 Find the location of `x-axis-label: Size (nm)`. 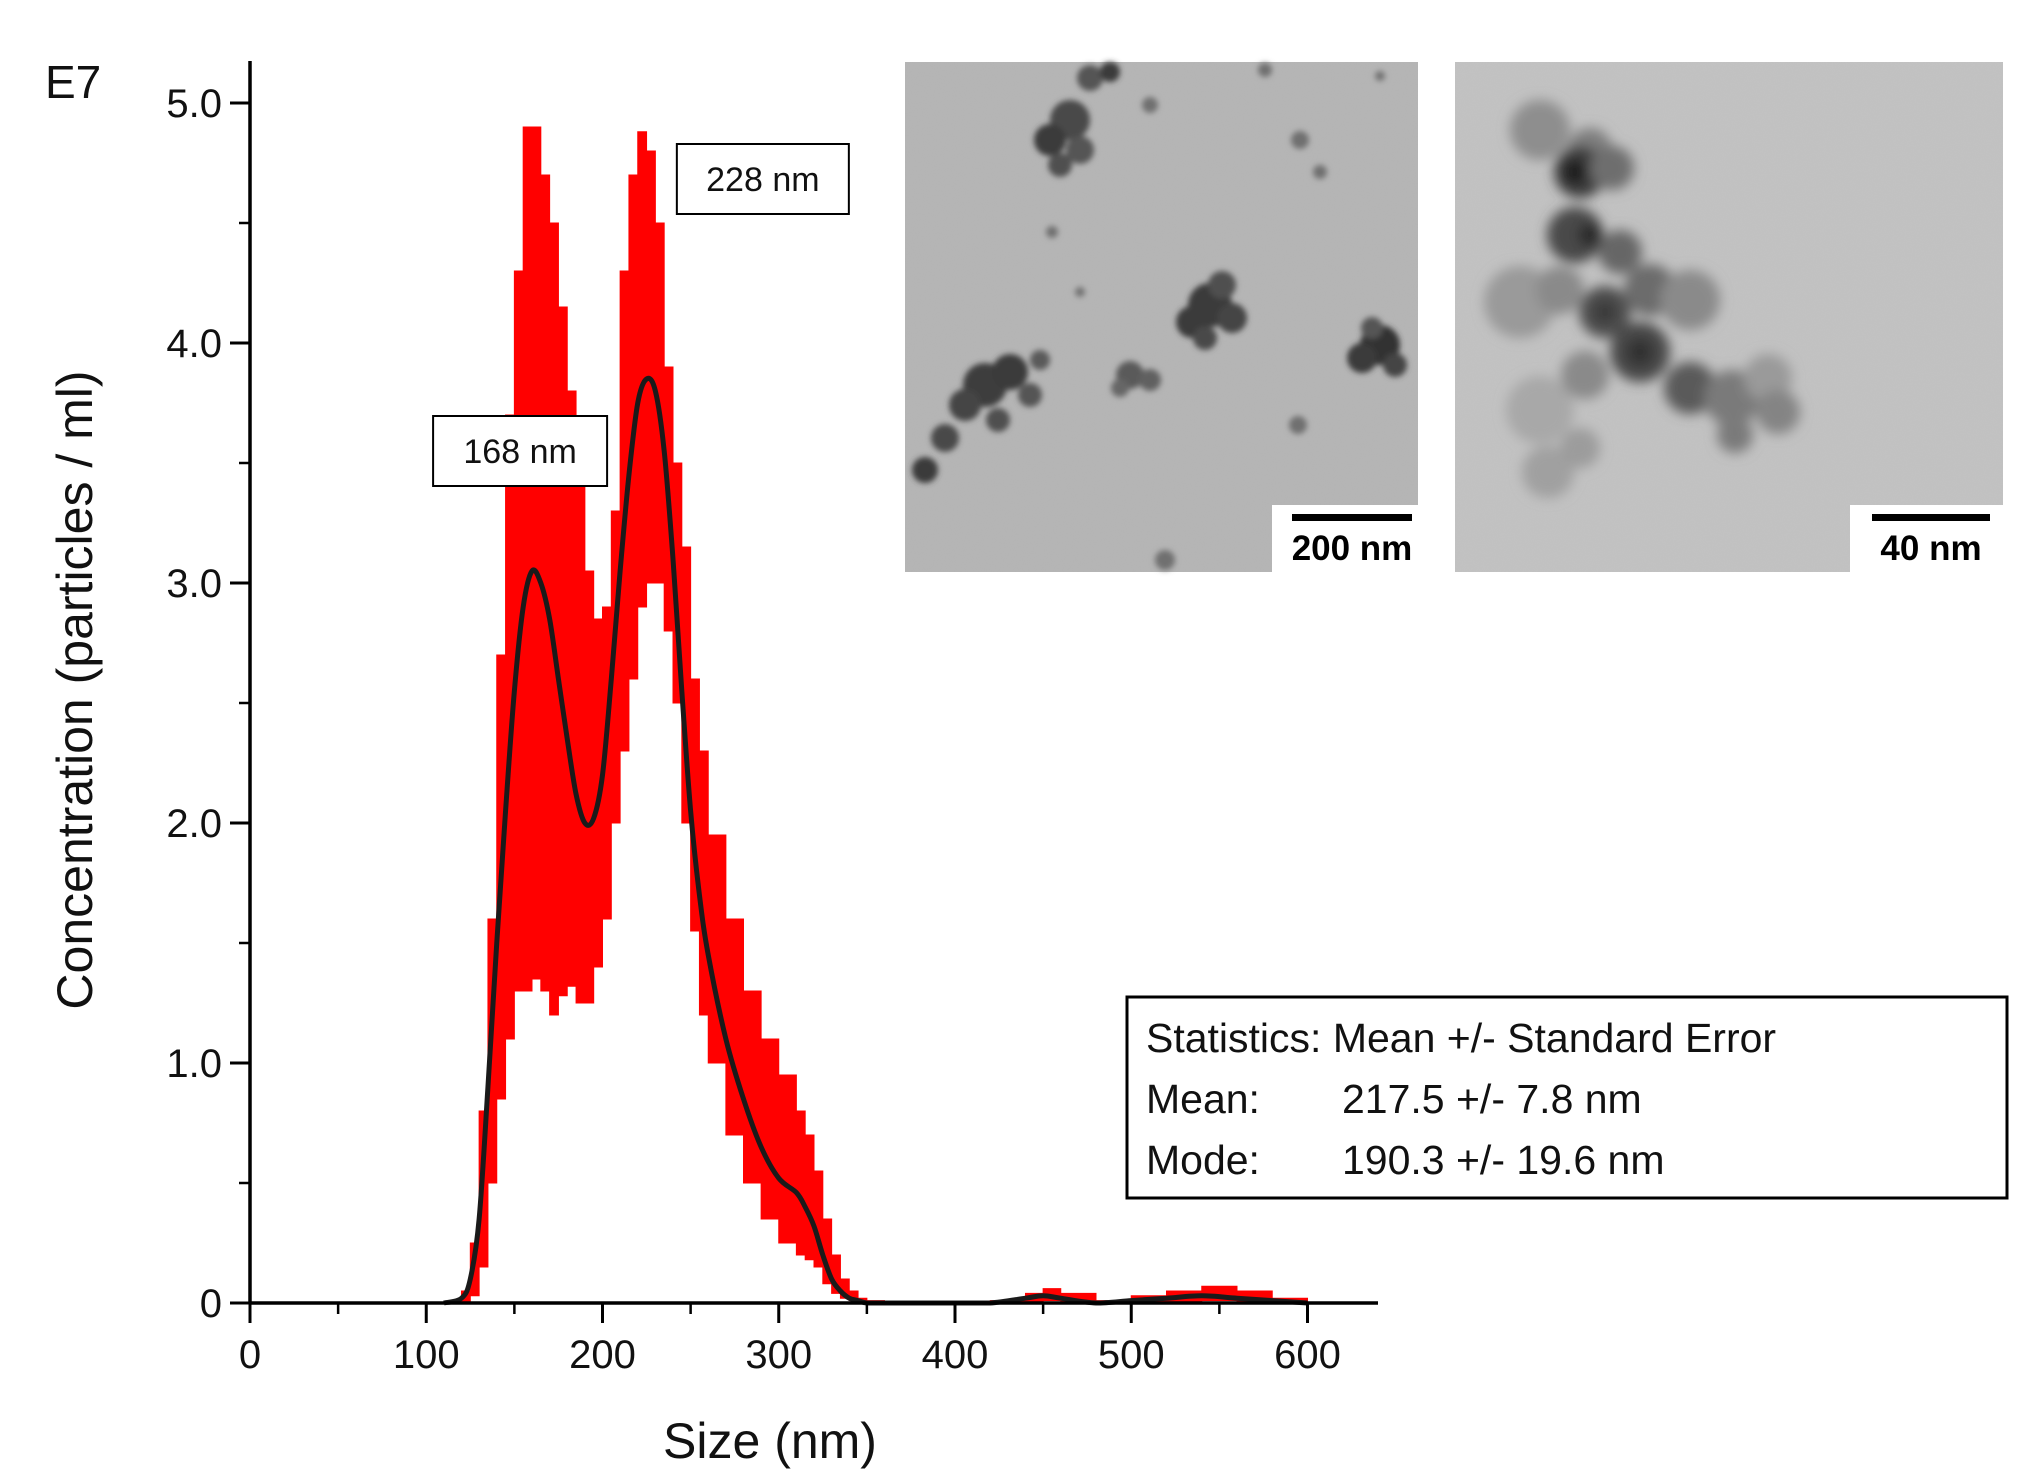

x-axis-label: Size (nm) is located at coordinates (770, 1441).